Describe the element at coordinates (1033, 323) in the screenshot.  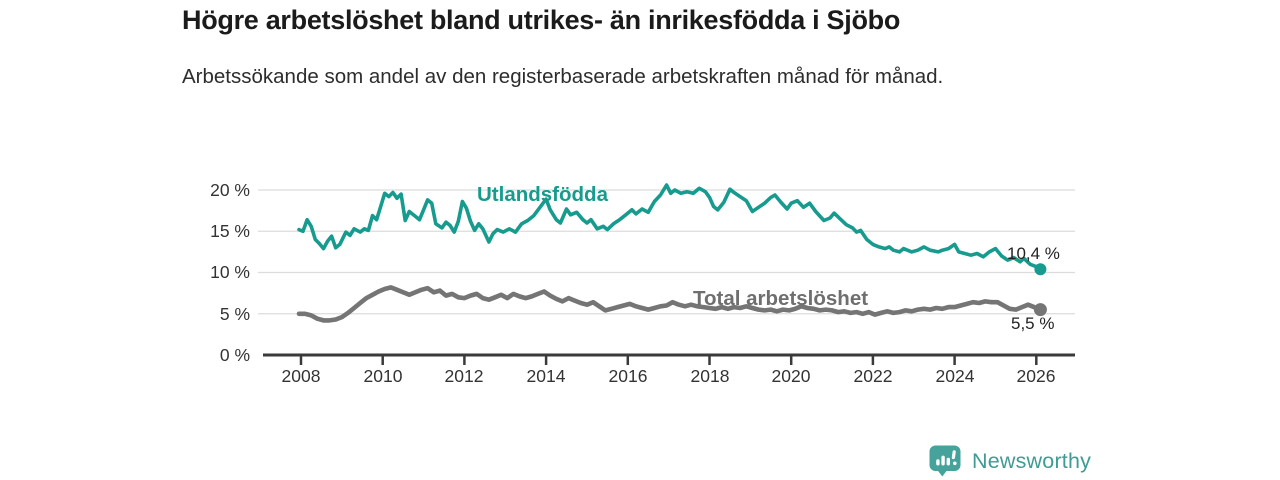
I see `end-value-label-total: 5,5 %` at that location.